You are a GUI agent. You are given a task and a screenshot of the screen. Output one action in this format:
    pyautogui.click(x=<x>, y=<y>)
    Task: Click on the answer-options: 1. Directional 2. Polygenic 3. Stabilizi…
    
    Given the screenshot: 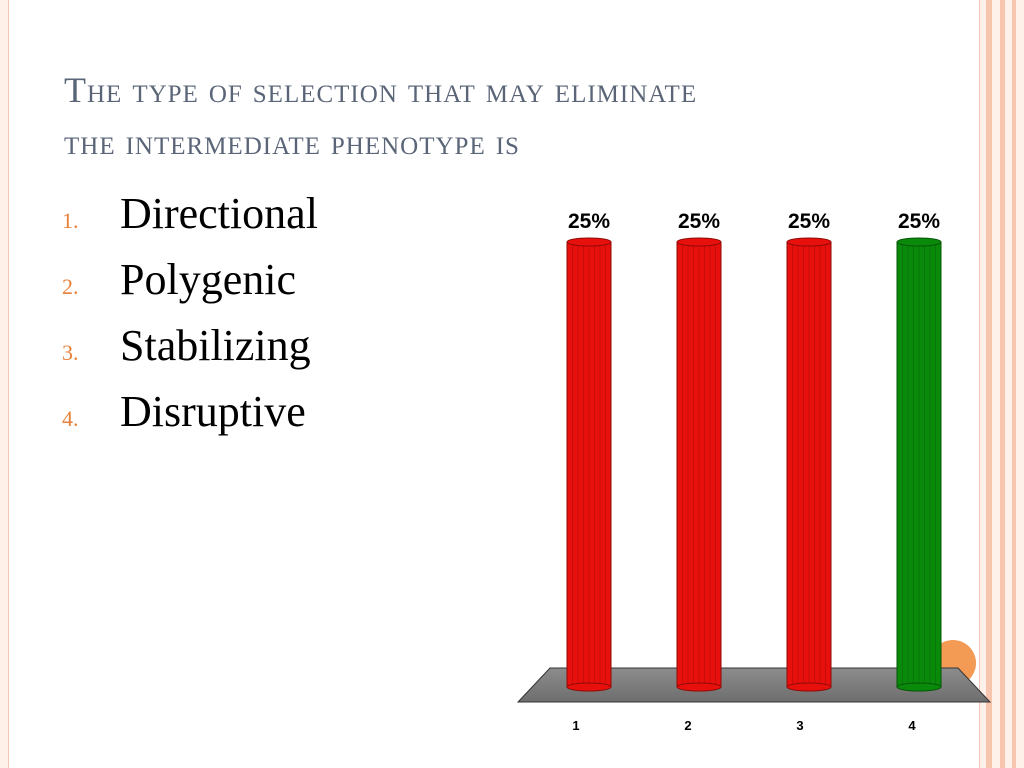 What is the action you would take?
    pyautogui.click(x=190, y=320)
    